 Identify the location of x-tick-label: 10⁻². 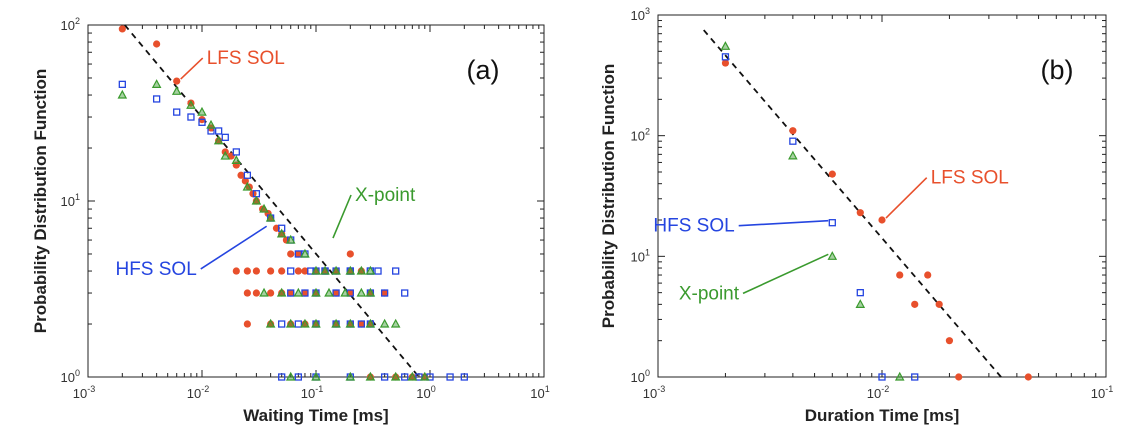
(198, 392).